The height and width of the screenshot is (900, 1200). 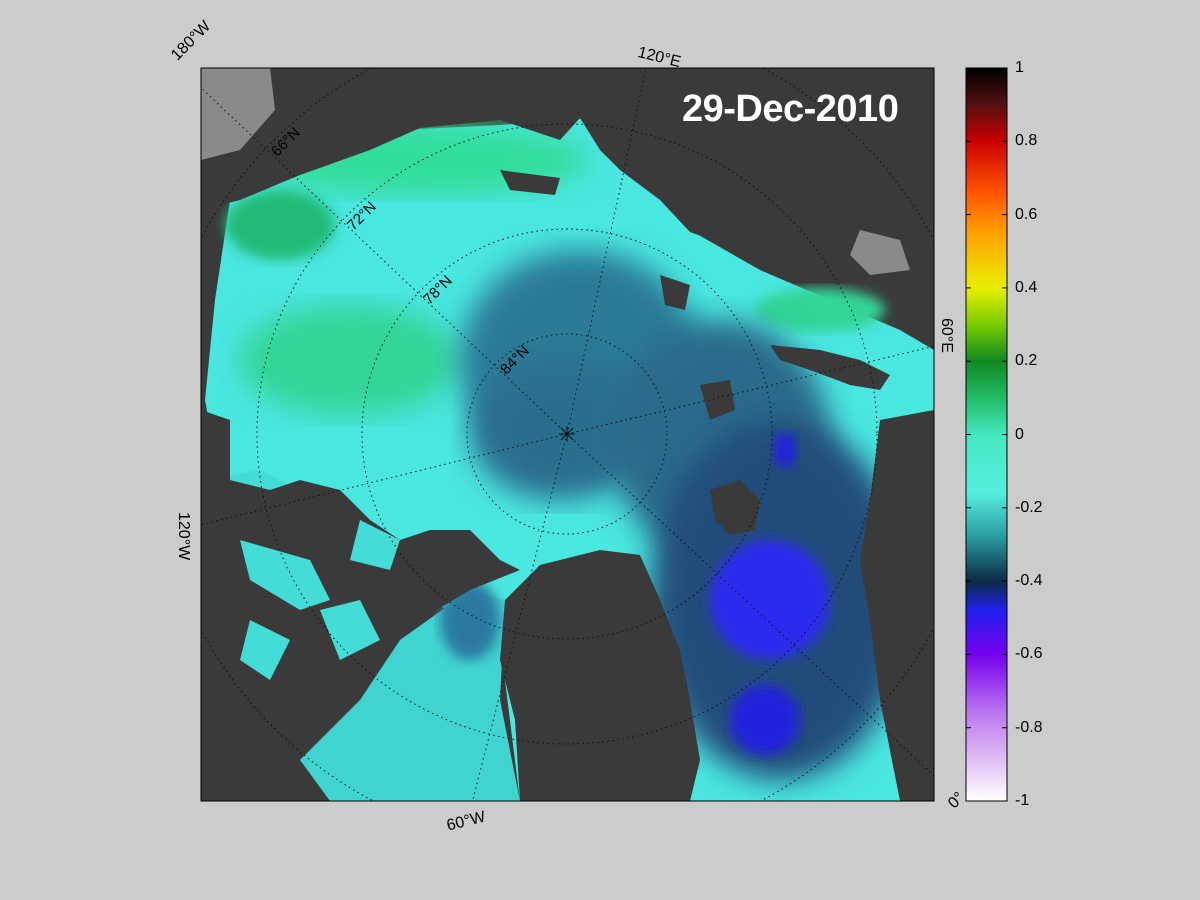 I want to click on colorbar-ticks, so click(x=986, y=434).